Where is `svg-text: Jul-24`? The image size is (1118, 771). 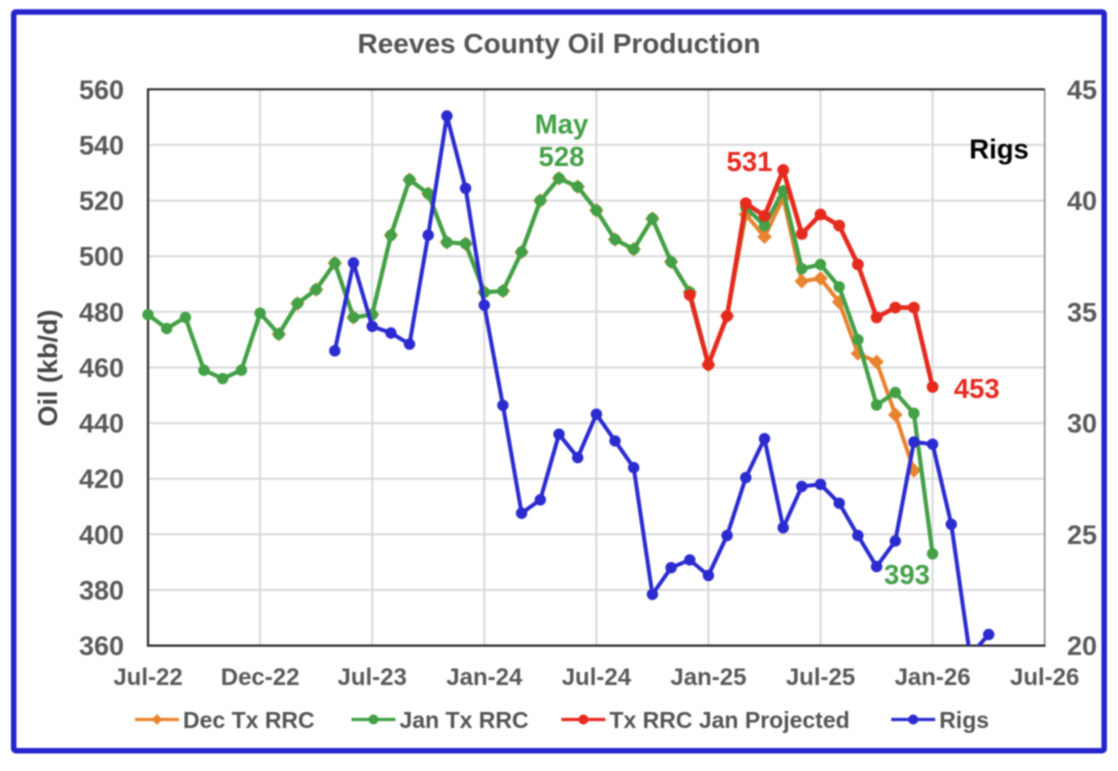
svg-text: Jul-24 is located at coordinates (597, 677).